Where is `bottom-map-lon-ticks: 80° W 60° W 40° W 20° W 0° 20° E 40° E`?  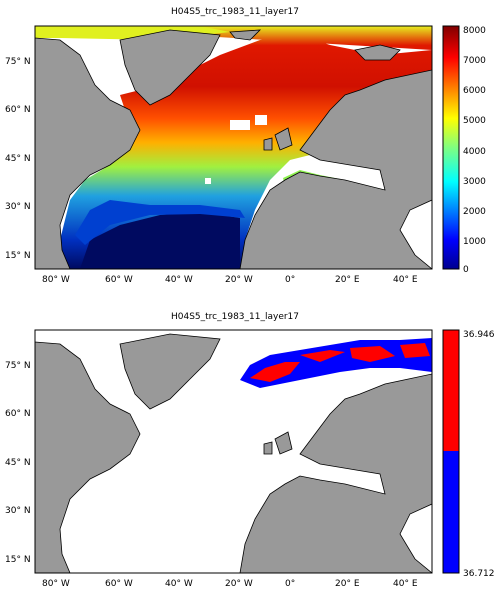
bottom-map-lon-ticks: 80° W 60° W 40° W 20° W 0° 20° E 40° E is located at coordinates (230, 584).